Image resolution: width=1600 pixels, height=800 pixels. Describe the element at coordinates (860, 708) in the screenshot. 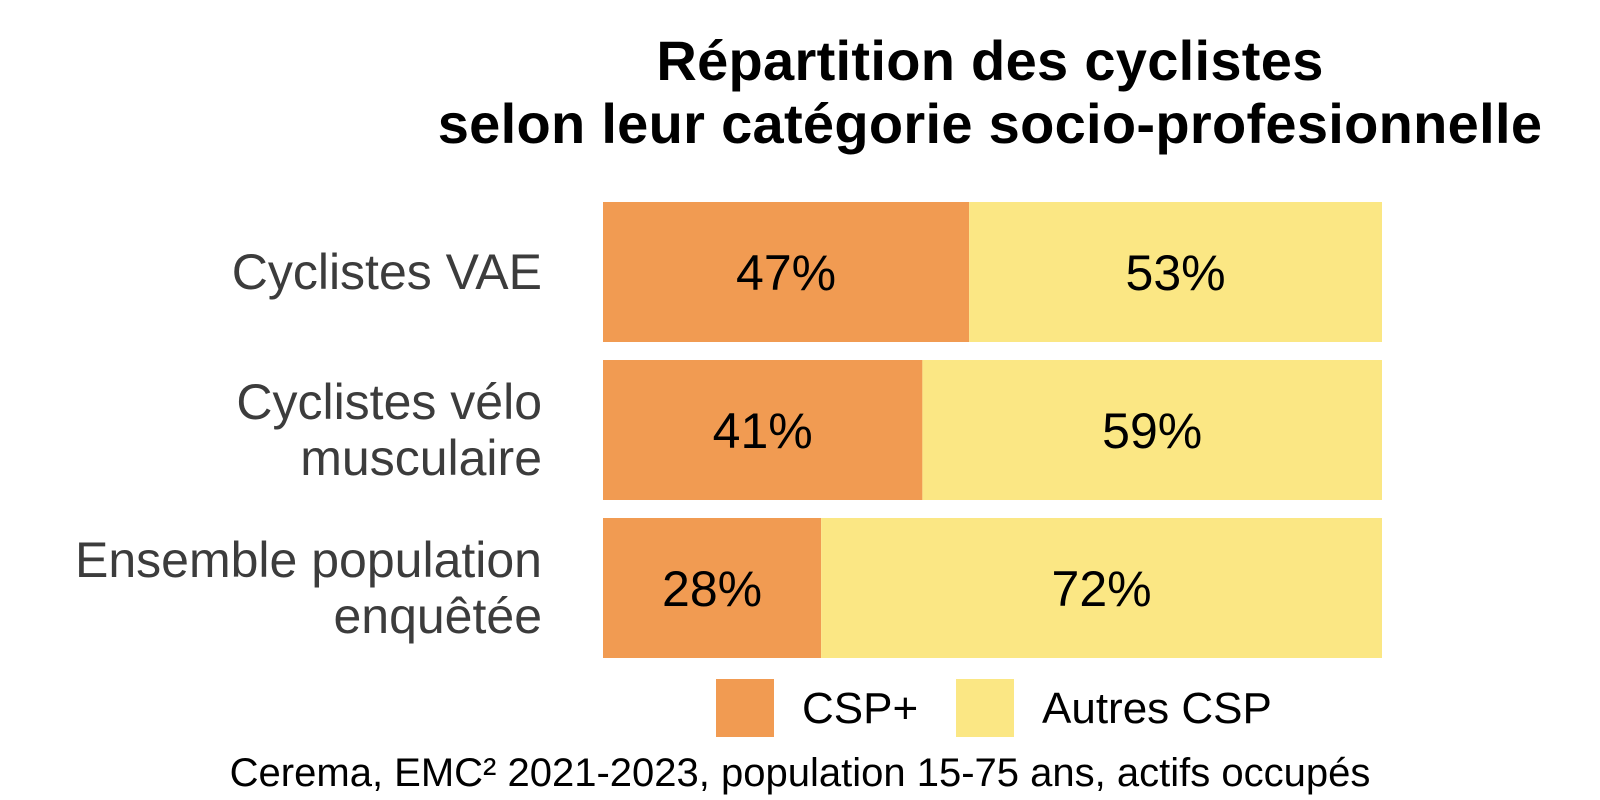

I see `legend-label-csp-plus: CSP+` at that location.